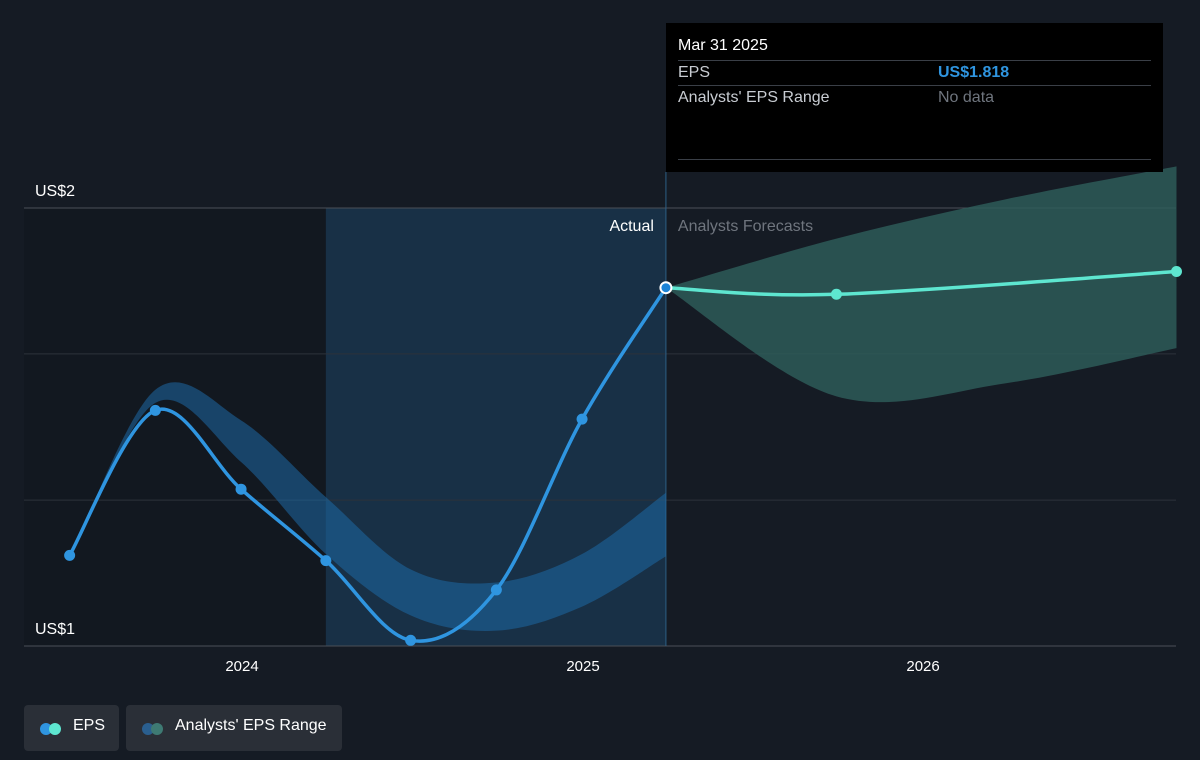 The height and width of the screenshot is (760, 1200). I want to click on tooltip-range-label: Analysts' EPS Range, so click(754, 97).